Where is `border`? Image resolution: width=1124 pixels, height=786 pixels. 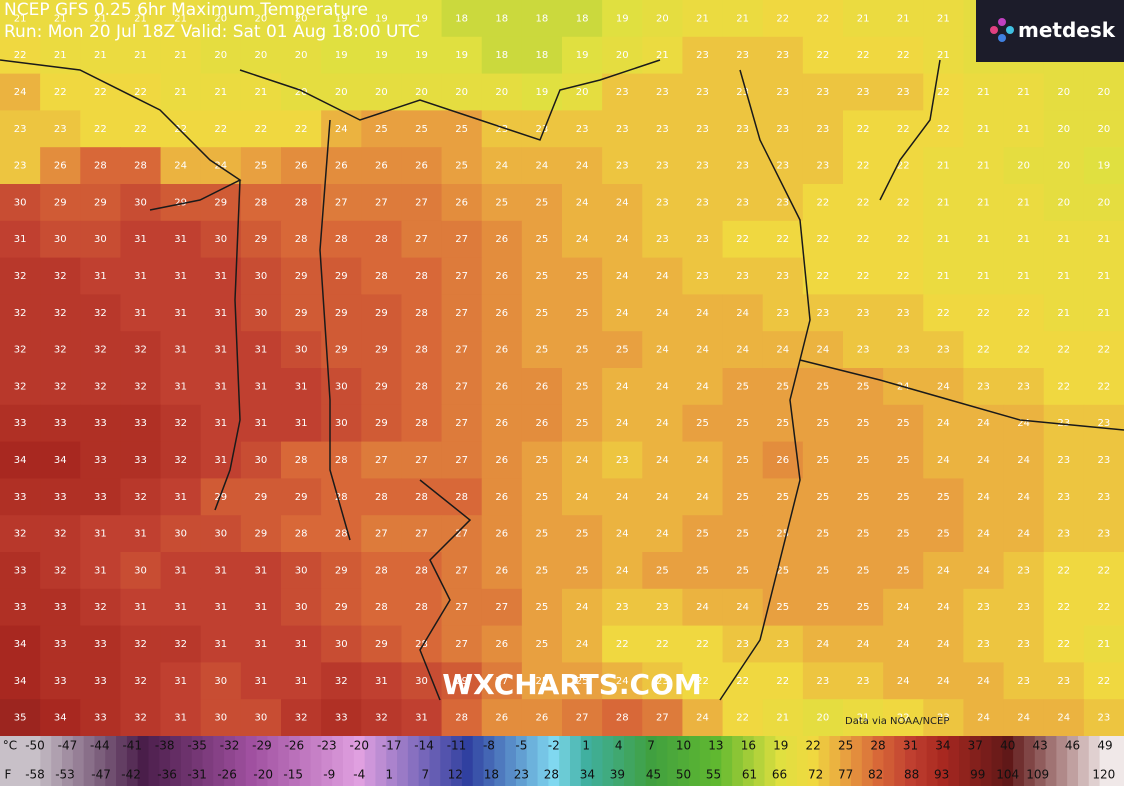
border is located at coordinates (765, 385).